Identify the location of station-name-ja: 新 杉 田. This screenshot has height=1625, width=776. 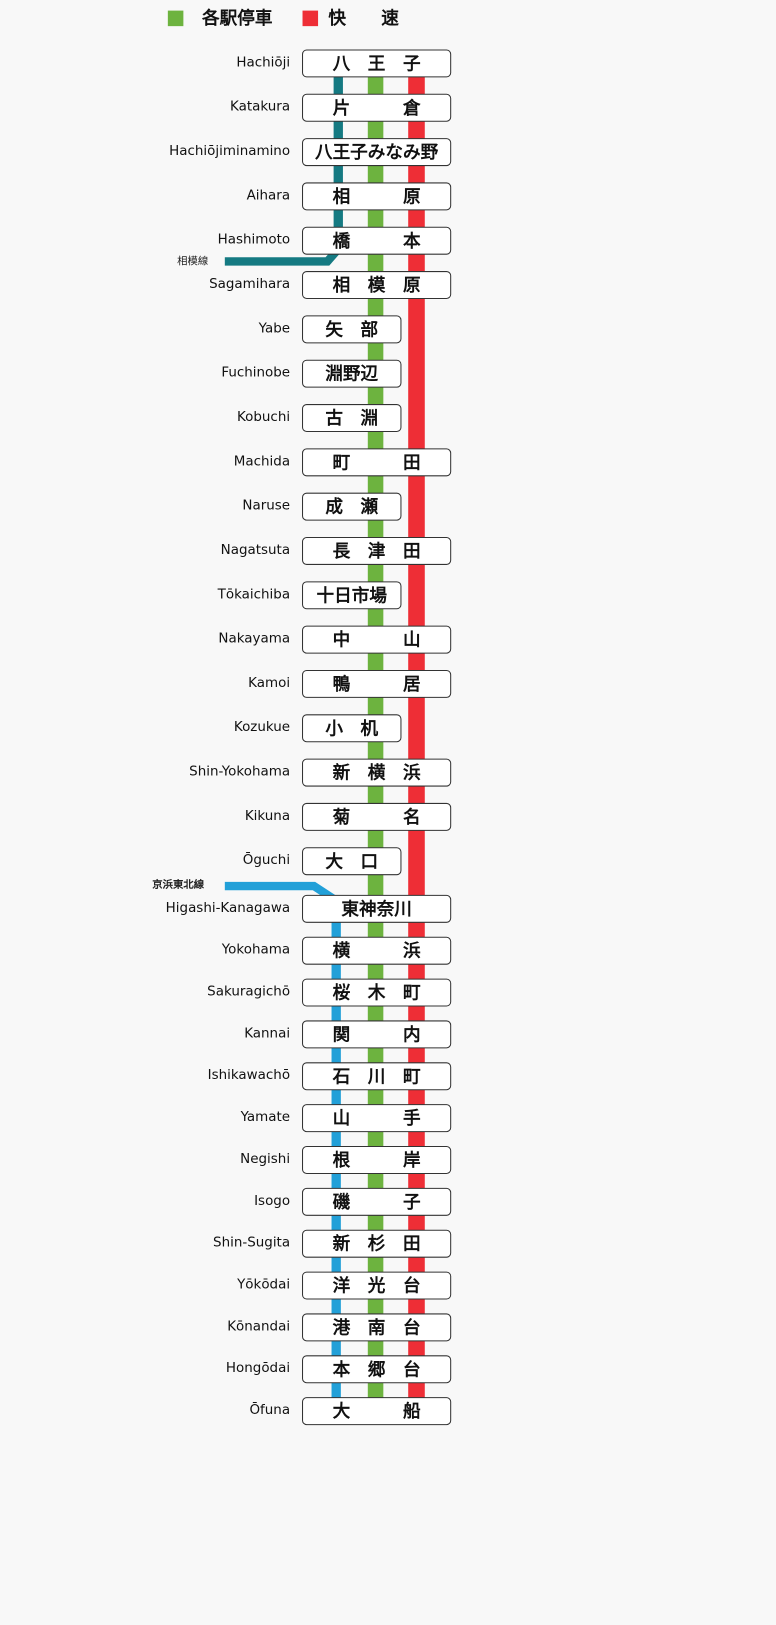
(377, 1244).